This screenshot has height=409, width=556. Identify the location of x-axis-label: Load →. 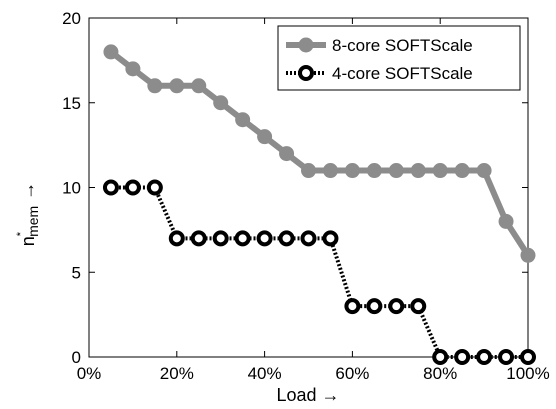
(307, 395).